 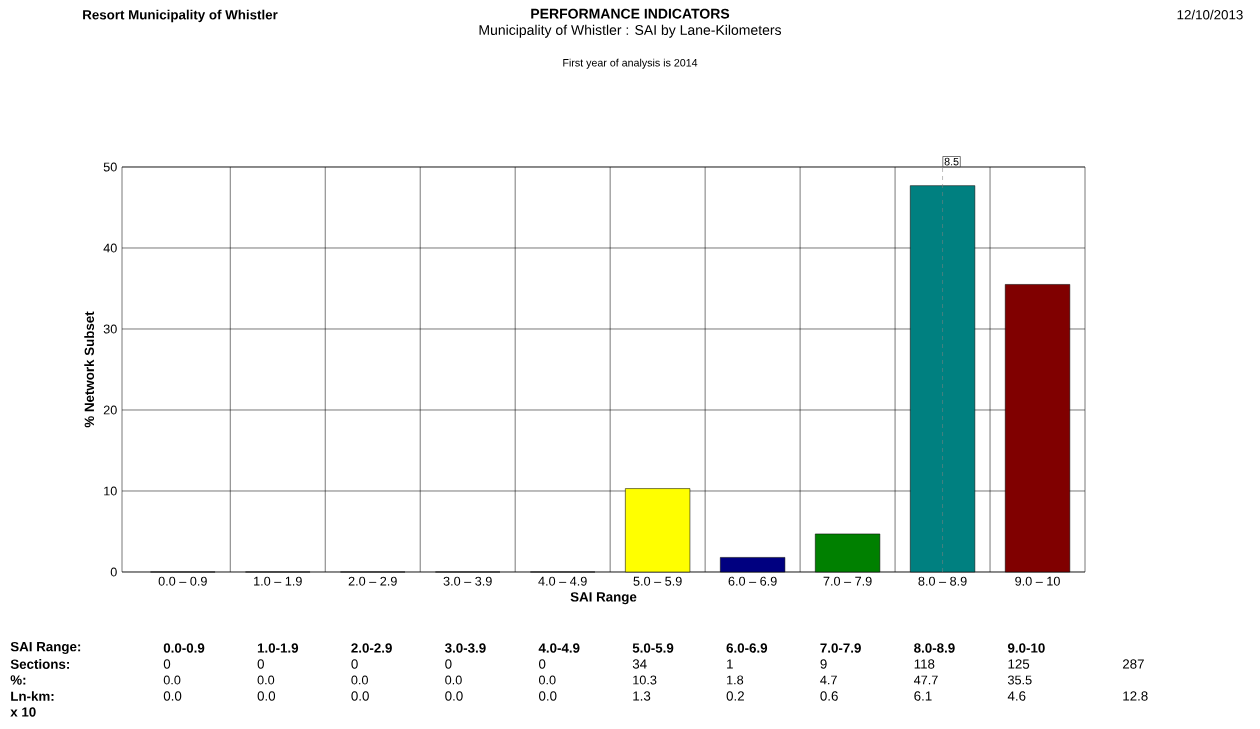 What do you see at coordinates (747, 648) in the screenshot?
I see `text: 6.0-6.9` at bounding box center [747, 648].